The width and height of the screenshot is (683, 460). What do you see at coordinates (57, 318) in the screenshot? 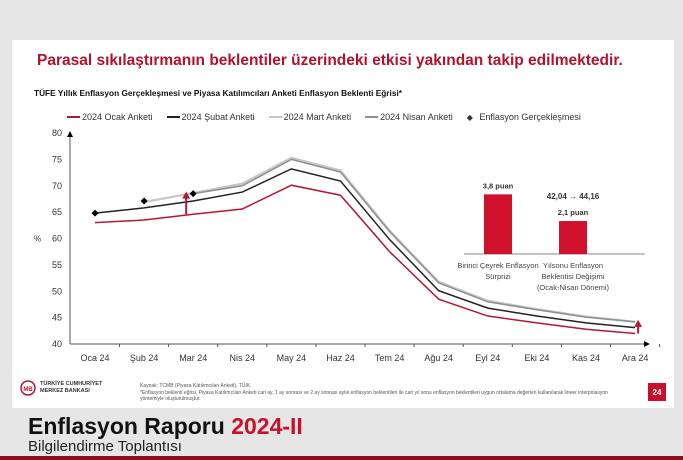
I see `y-tick-label: 45` at bounding box center [57, 318].